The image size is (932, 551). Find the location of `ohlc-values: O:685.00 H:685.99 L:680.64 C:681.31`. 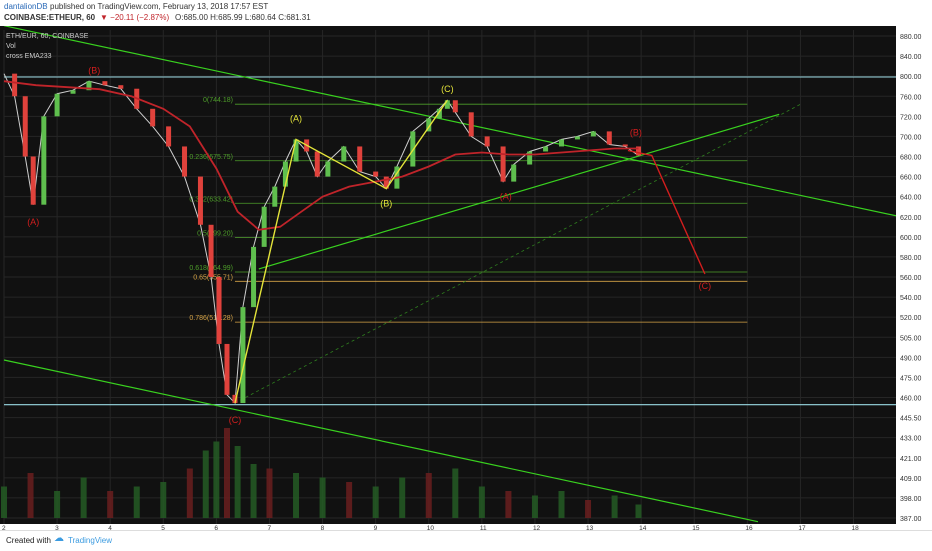

ohlc-values: O:685.00 H:685.99 L:680.64 C:681.31 is located at coordinates (243, 17).